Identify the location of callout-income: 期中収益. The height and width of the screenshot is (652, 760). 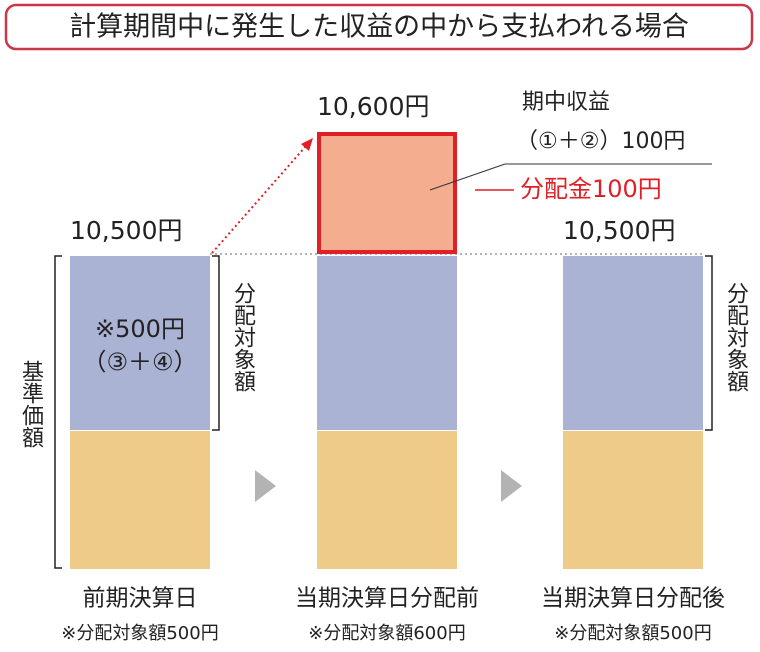
(566, 102).